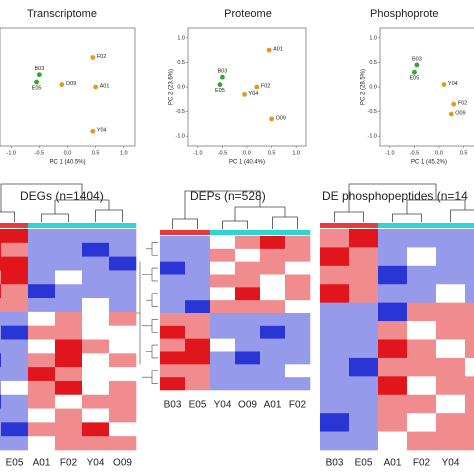 This screenshot has width=474, height=474. I want to click on panel-title: Phosphoprote, so click(404, 14).